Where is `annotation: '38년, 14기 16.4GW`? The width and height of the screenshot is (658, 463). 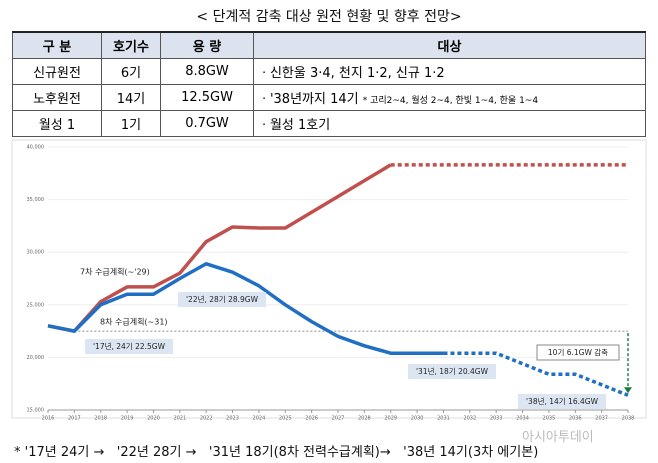
annotation: '38년, 14기 16.4GW is located at coordinates (562, 401).